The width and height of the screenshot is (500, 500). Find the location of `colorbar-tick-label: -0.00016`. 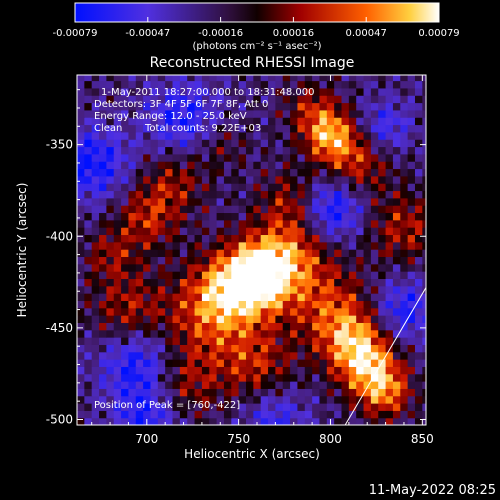

colorbar-tick-label: -0.00016 is located at coordinates (220, 33).